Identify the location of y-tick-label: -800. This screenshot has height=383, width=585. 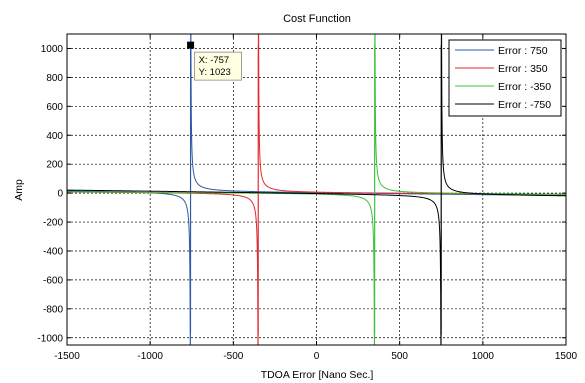
(53, 309).